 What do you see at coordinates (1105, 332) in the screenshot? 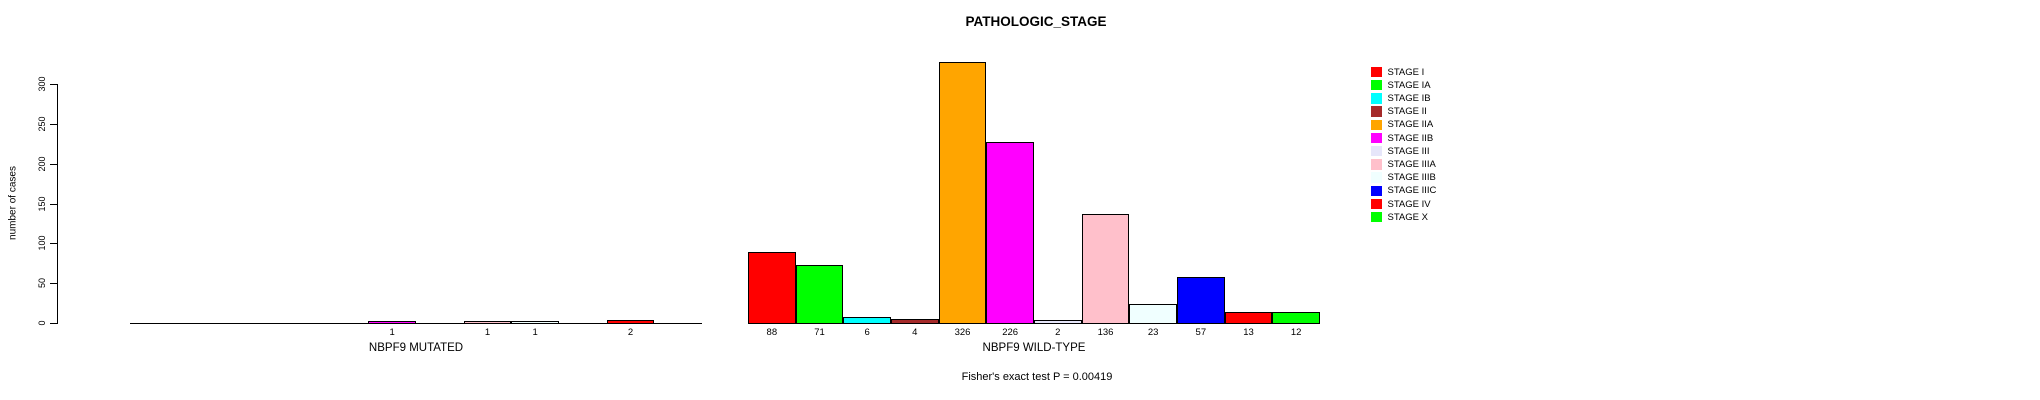
I see `bar-count-label: 136` at bounding box center [1105, 332].